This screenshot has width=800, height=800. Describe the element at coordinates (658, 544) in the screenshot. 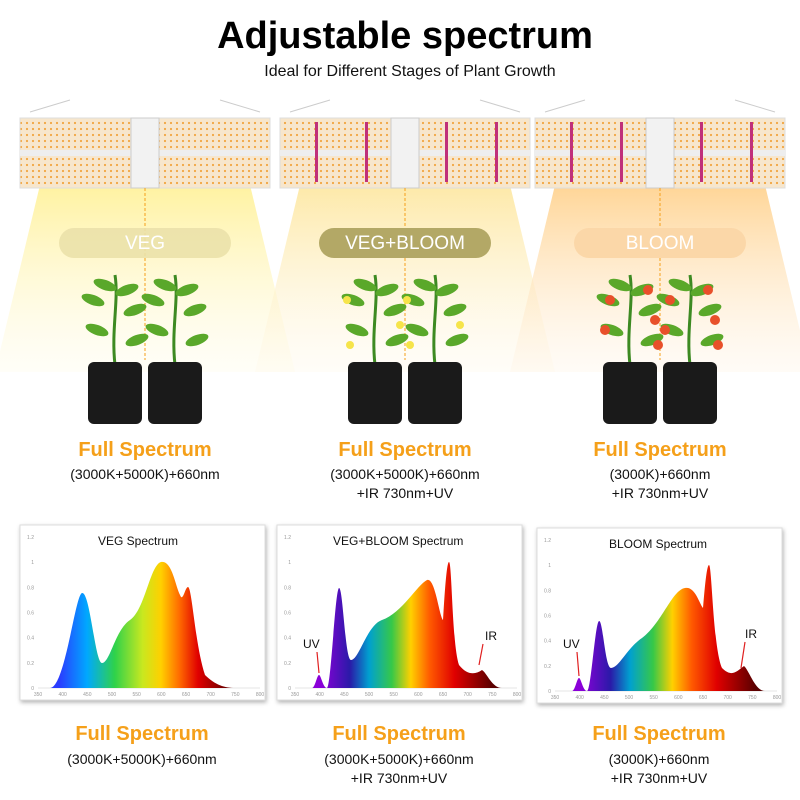

I see `chart-title: BLOOM Spectrum` at that location.